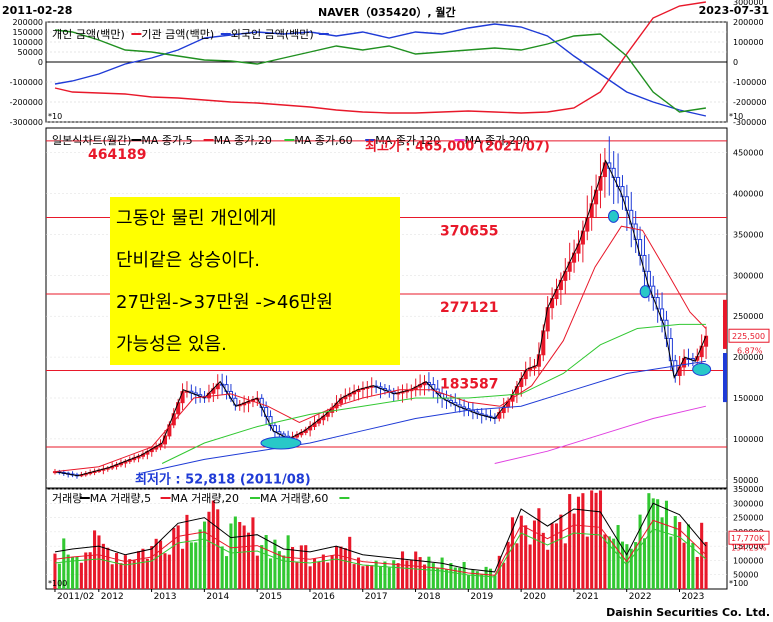 Image resolution: width=773 pixels, height=622 pixels. What do you see at coordinates (748, 546) in the screenshot?
I see `volume-y-tick-label: 150000` at bounding box center [748, 546].